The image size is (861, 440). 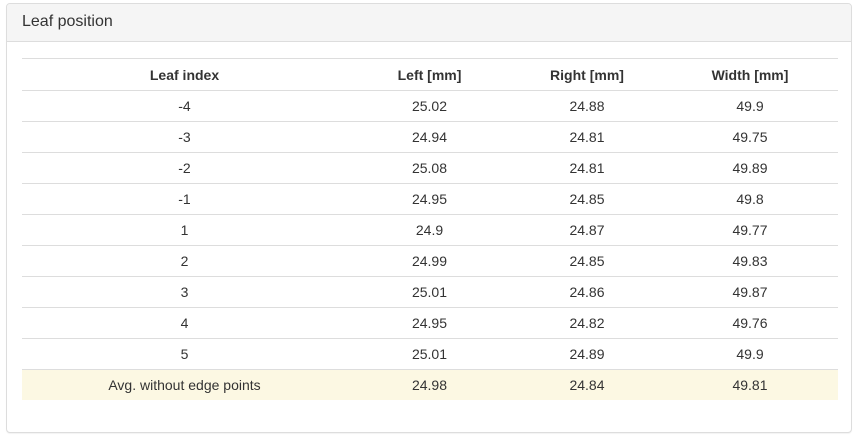 What do you see at coordinates (184, 230) in the screenshot?
I see `cell-leaf-index: 1` at bounding box center [184, 230].